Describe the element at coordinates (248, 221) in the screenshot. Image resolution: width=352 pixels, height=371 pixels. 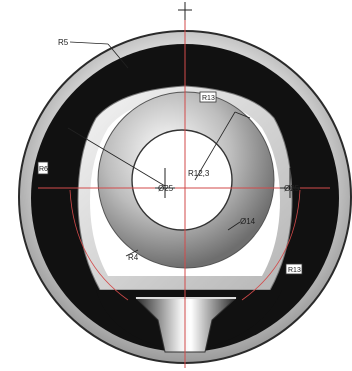
I see `label-d14: Ø14` at that location.